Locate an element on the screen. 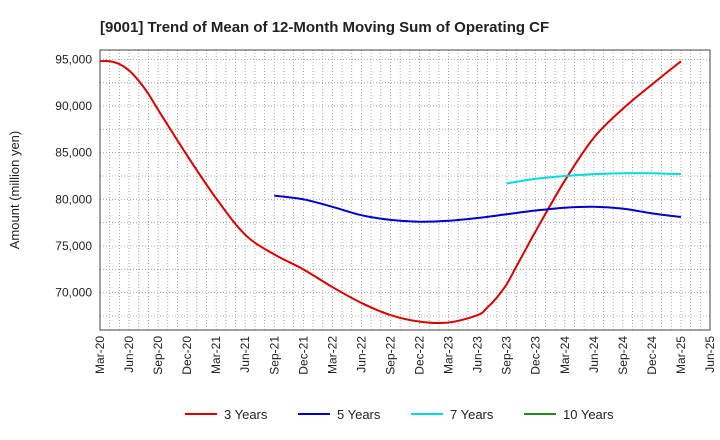 The width and height of the screenshot is (720, 440). x-tick-label: Dec-24 is located at coordinates (652, 355).